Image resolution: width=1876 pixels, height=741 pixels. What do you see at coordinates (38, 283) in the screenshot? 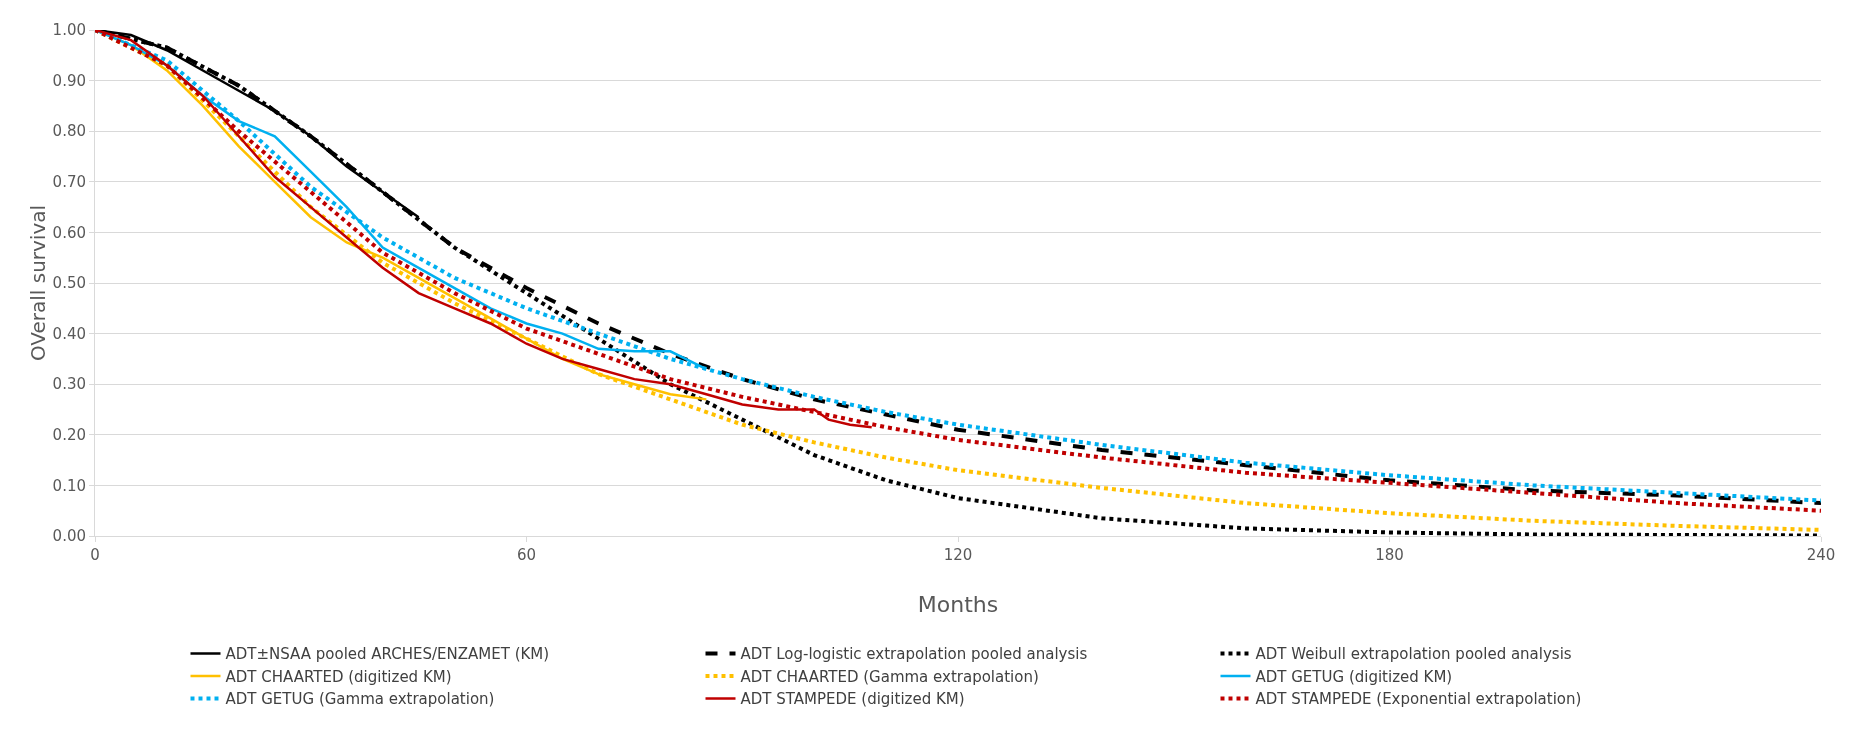
I see `y-axis-title: OVerall survival` at bounding box center [38, 283].